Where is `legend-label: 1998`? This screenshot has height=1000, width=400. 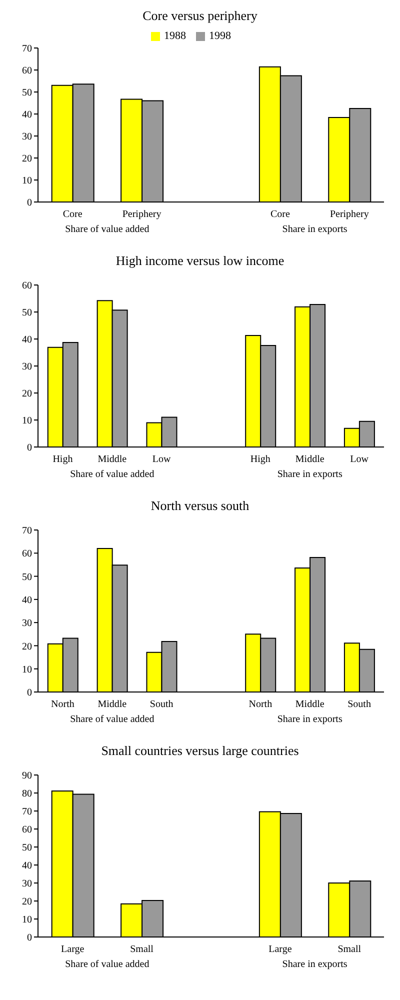
legend-label: 1998 is located at coordinates (220, 36).